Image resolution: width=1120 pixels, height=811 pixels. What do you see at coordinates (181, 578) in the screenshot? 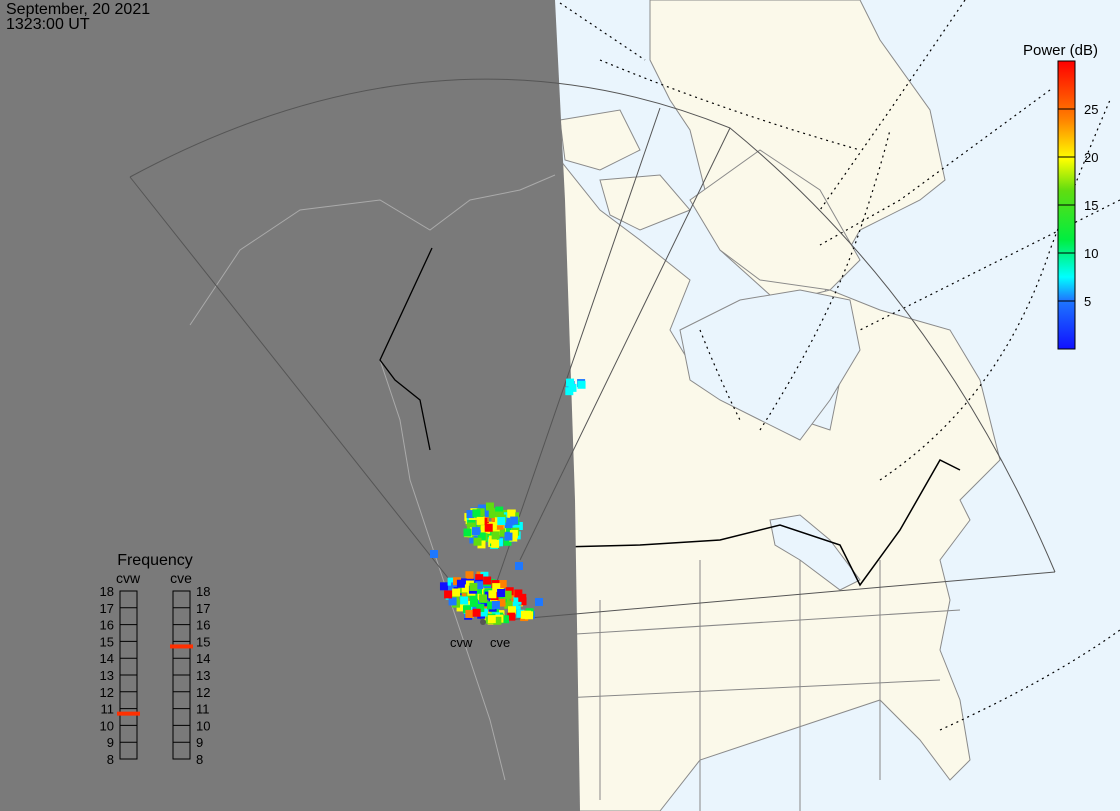
I see `freq-radar-cve: cve` at bounding box center [181, 578].